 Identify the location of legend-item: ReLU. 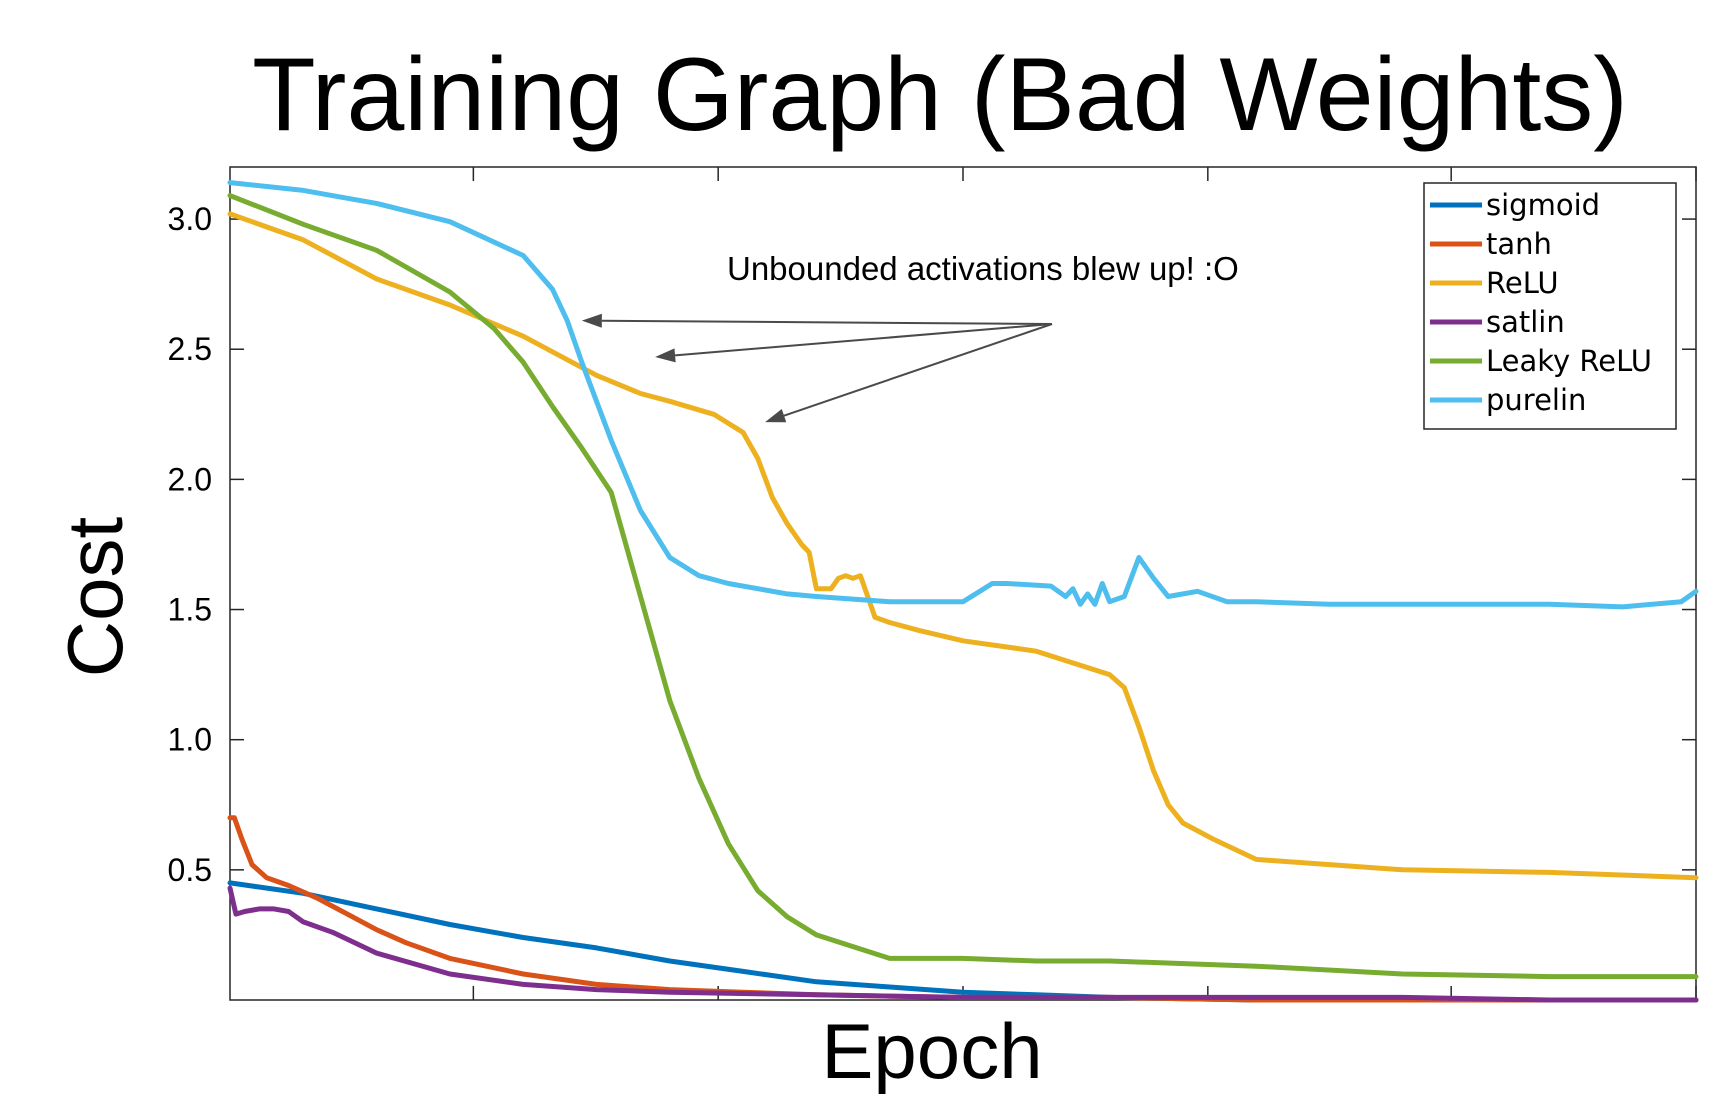
(1494, 283).